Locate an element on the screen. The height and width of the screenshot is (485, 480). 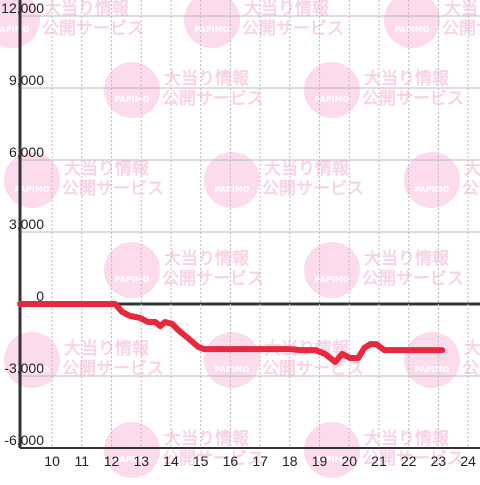
y-tick-label: 9,000 is located at coordinates (26, 80).